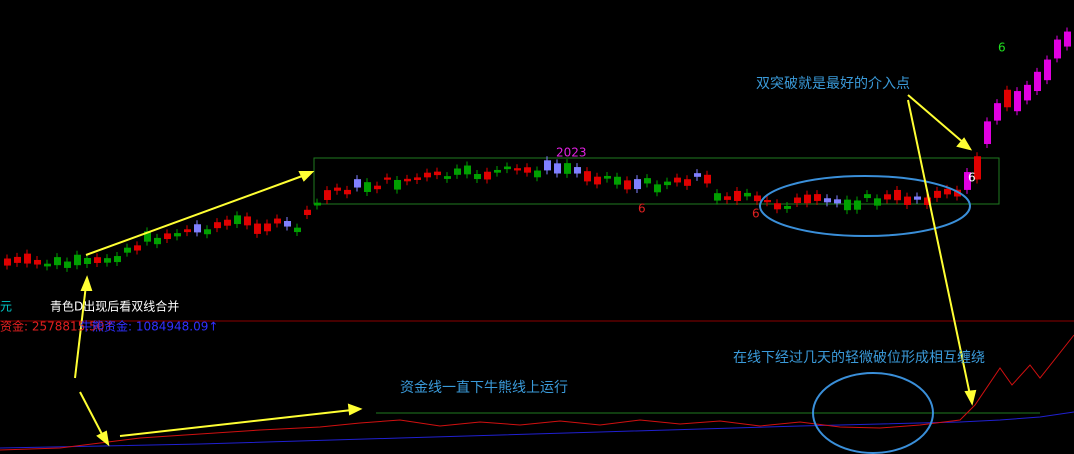 This screenshot has width=1074, height=454. I want to click on annotation: 双突破就是最好的介入点, so click(833, 84).